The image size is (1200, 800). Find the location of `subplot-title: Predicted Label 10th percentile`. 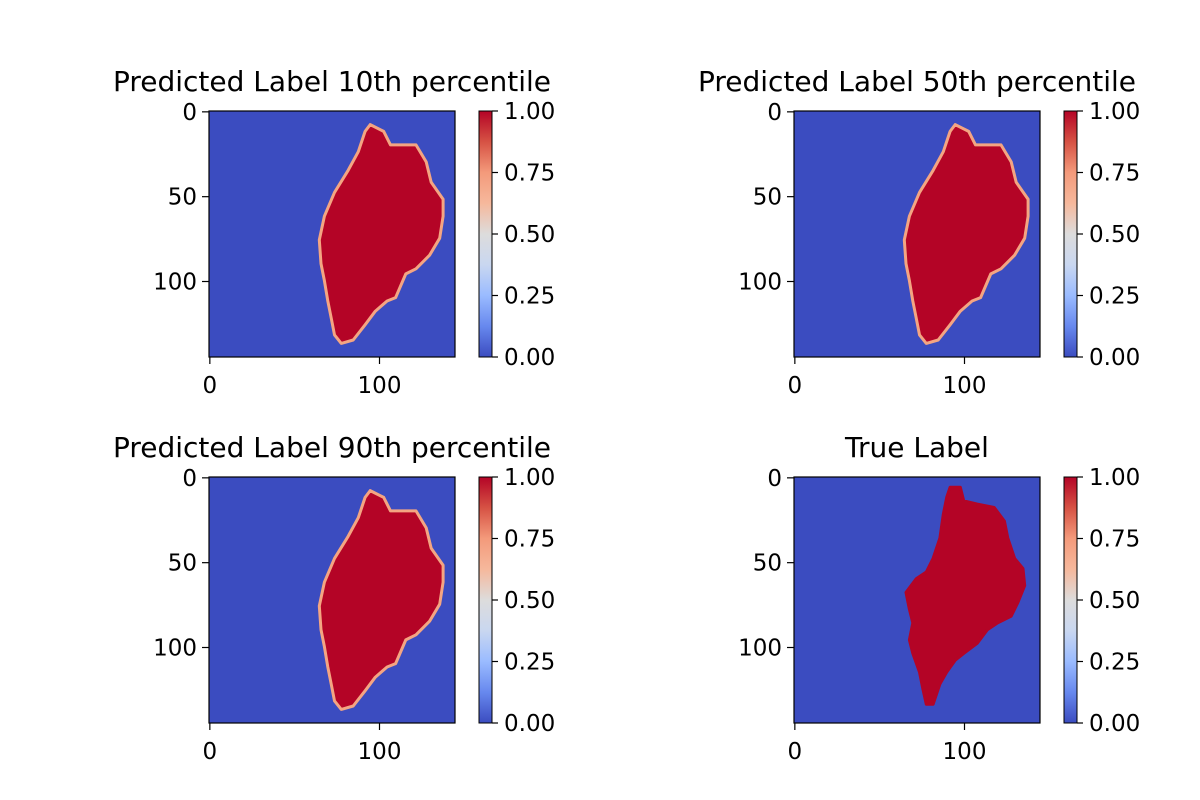

subplot-title: Predicted Label 10th percentile is located at coordinates (332, 81).